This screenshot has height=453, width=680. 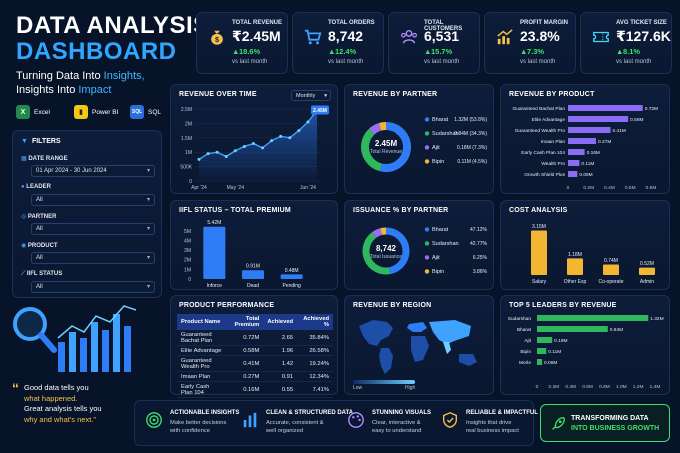 I want to click on product-select: All ▾, so click(x=93, y=258).